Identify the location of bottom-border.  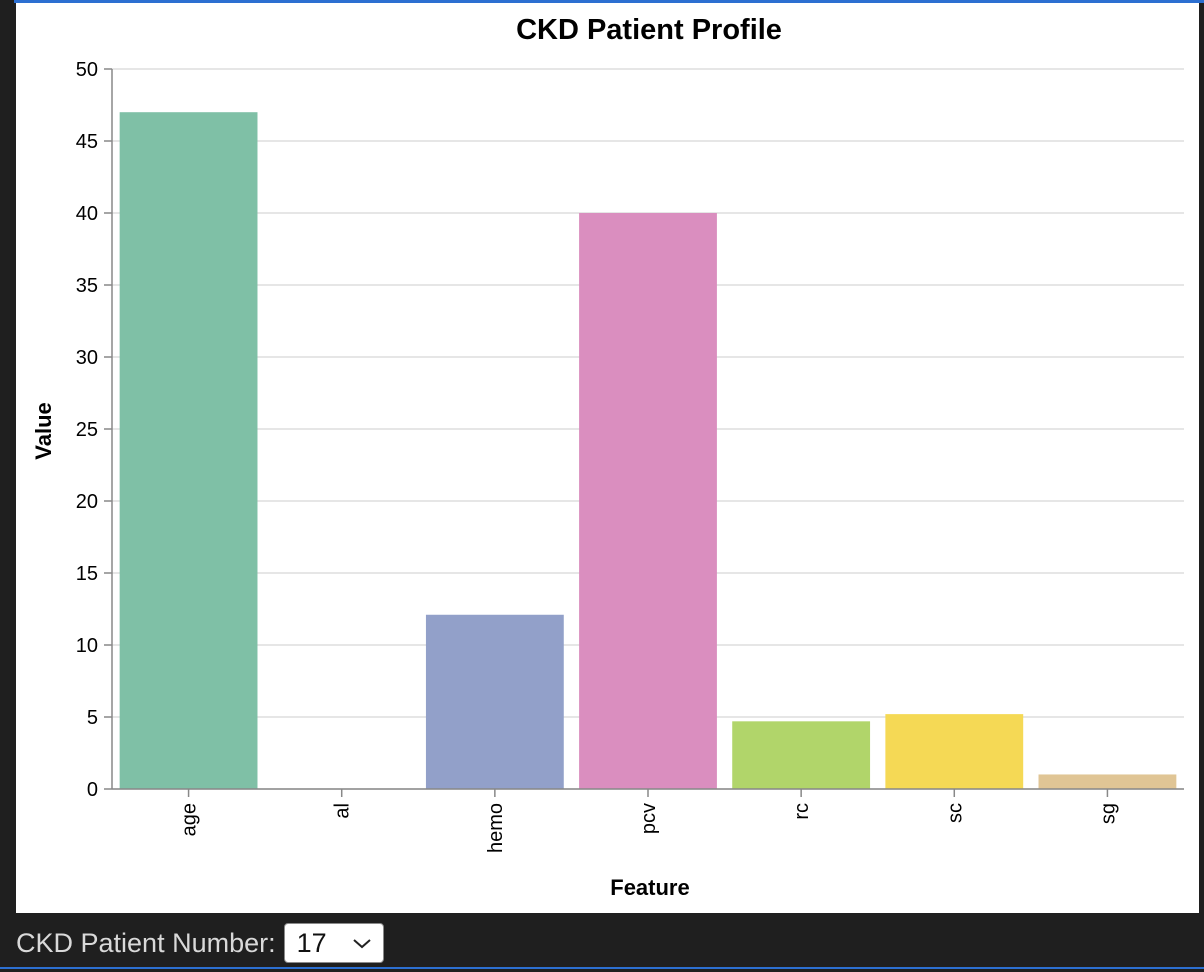
(602, 968).